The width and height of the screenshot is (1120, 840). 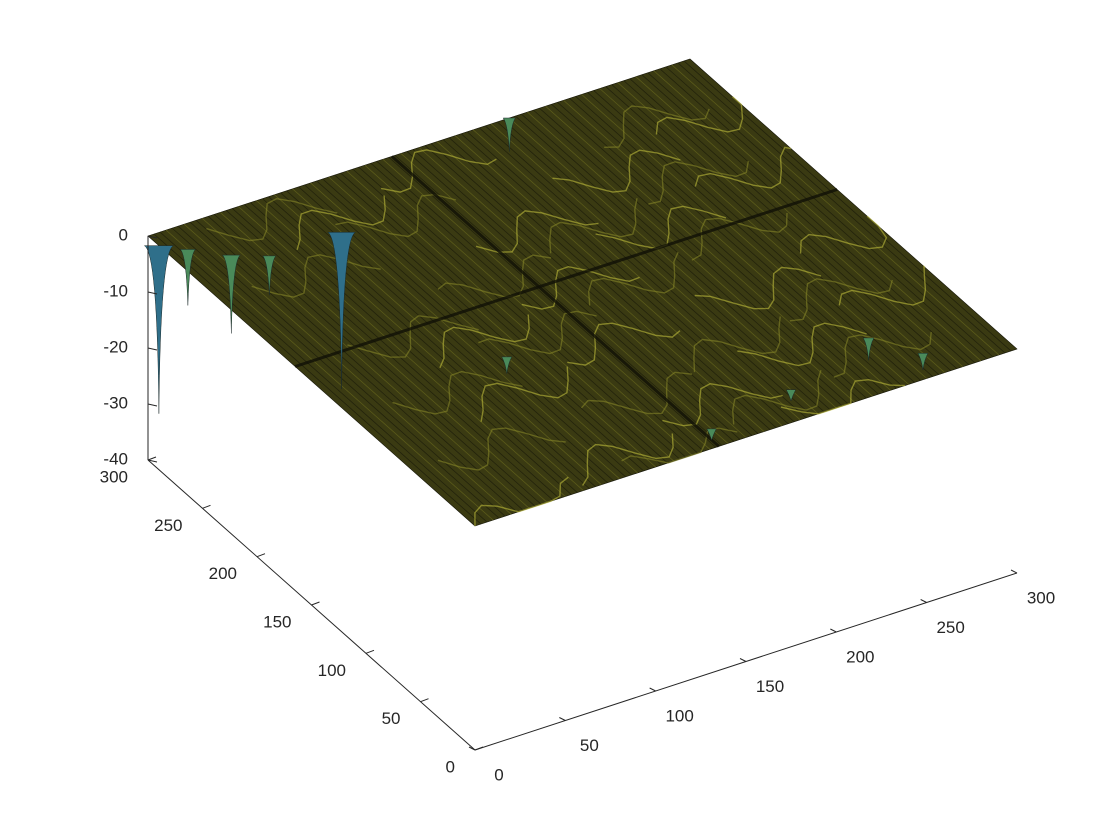 I want to click on surface-valley, so click(x=566, y=278).